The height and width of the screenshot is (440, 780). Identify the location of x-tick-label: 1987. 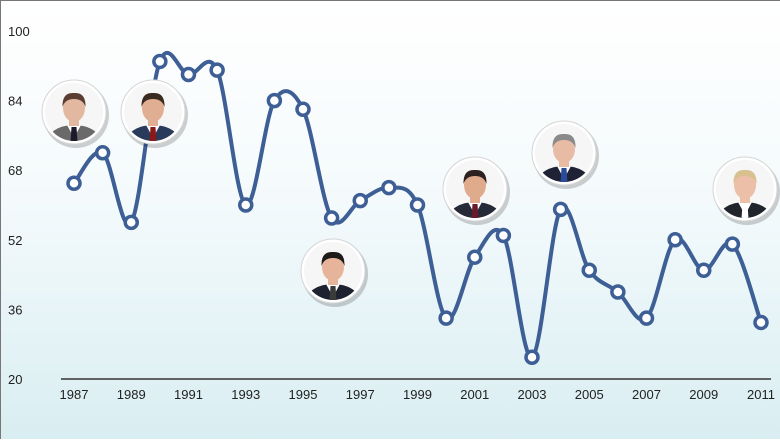
(74, 394).